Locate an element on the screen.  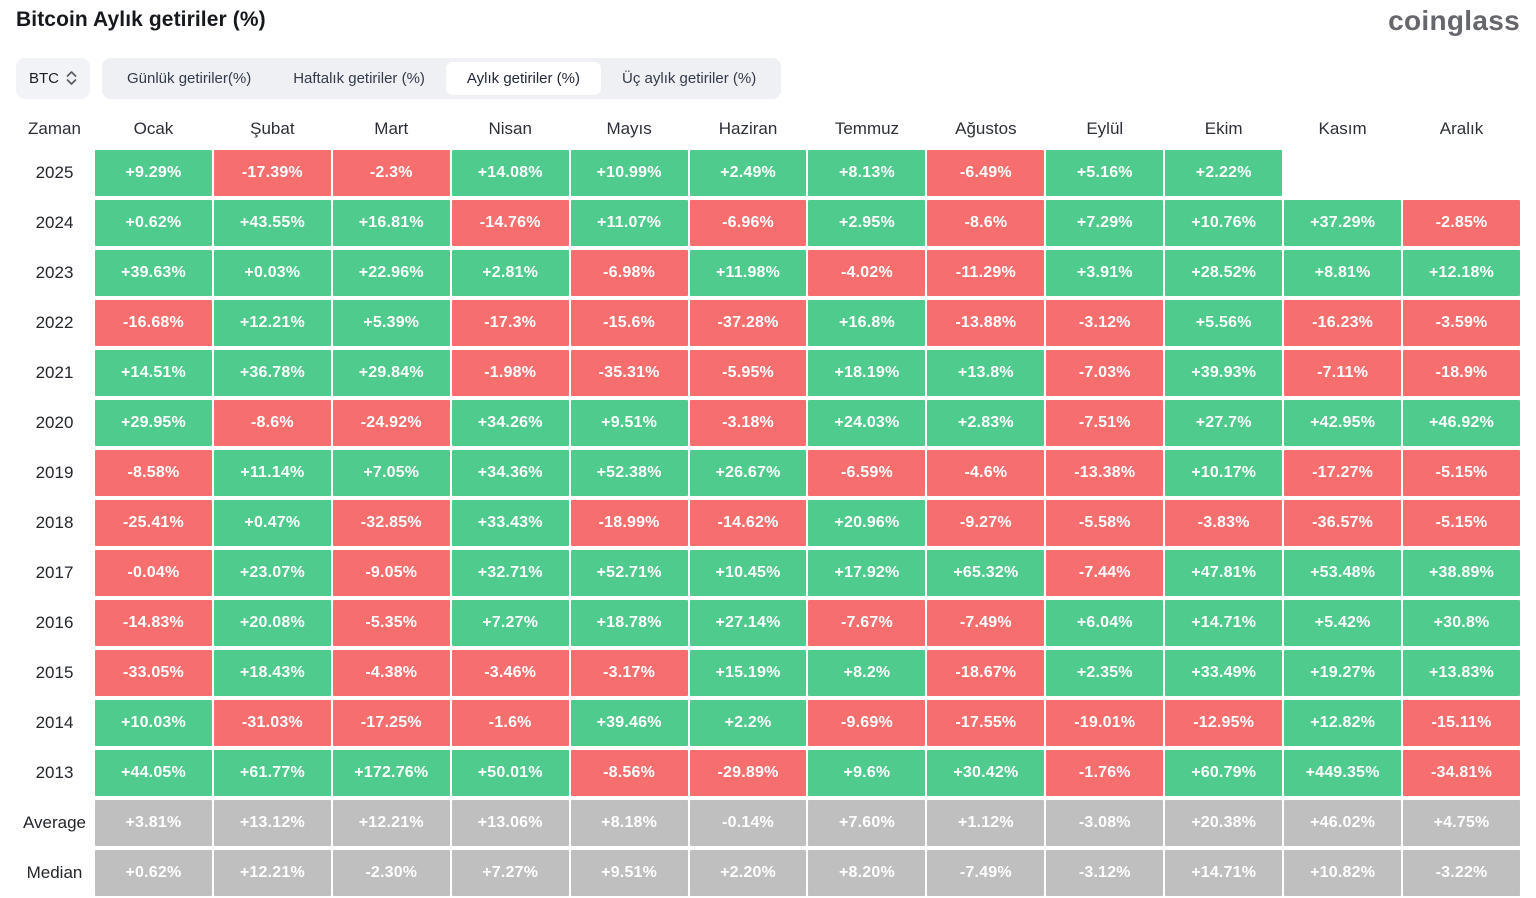
heatmap-cell: +50.01% is located at coordinates (510, 772).